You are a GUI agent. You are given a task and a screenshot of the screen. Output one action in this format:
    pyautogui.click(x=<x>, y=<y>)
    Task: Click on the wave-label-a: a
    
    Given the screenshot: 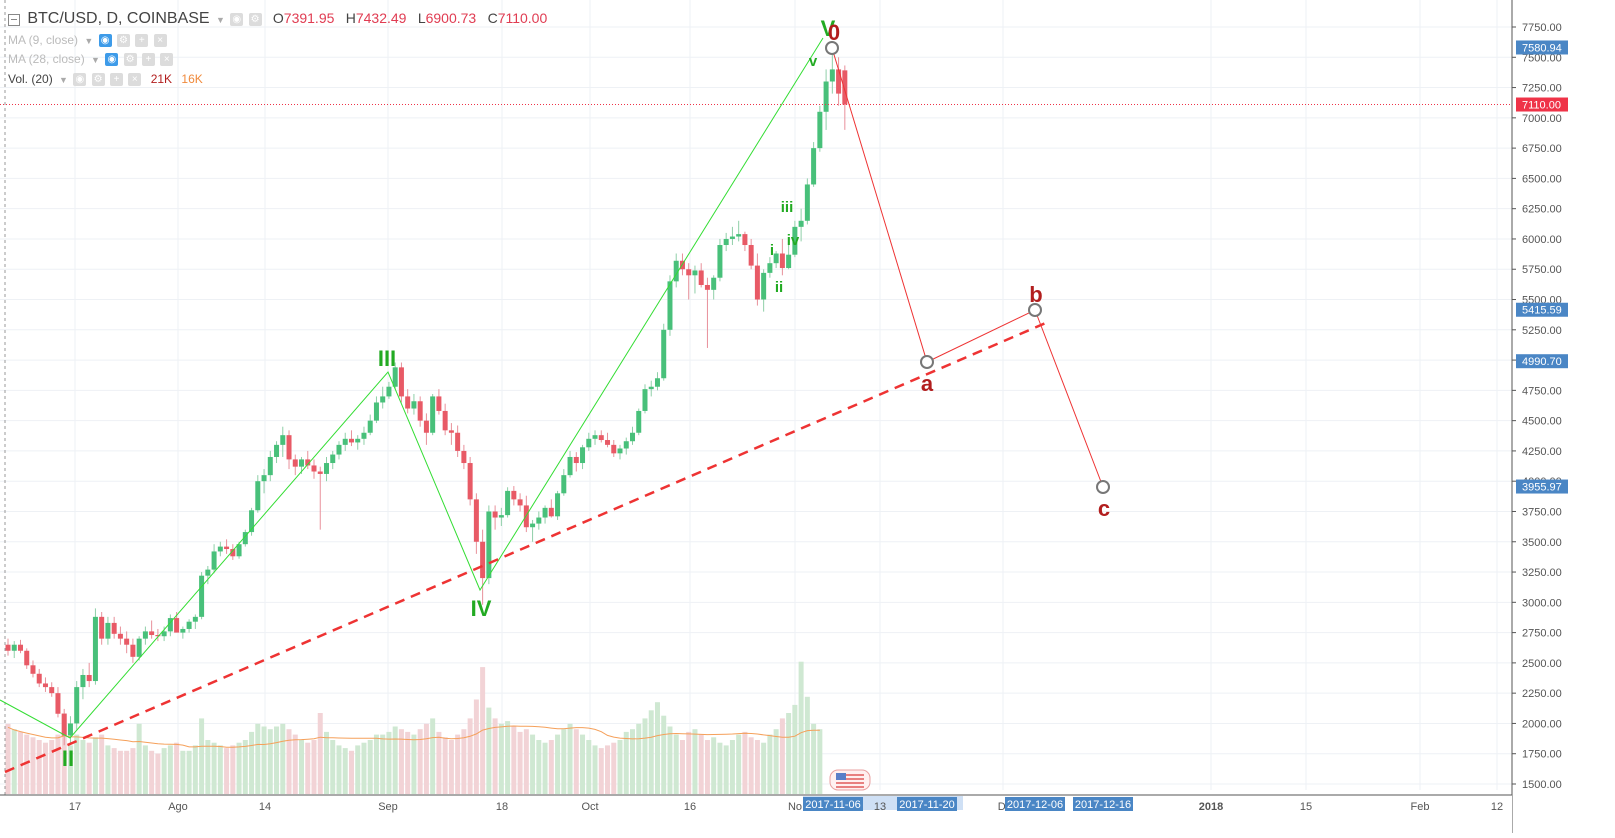 What is the action you would take?
    pyautogui.click(x=927, y=383)
    